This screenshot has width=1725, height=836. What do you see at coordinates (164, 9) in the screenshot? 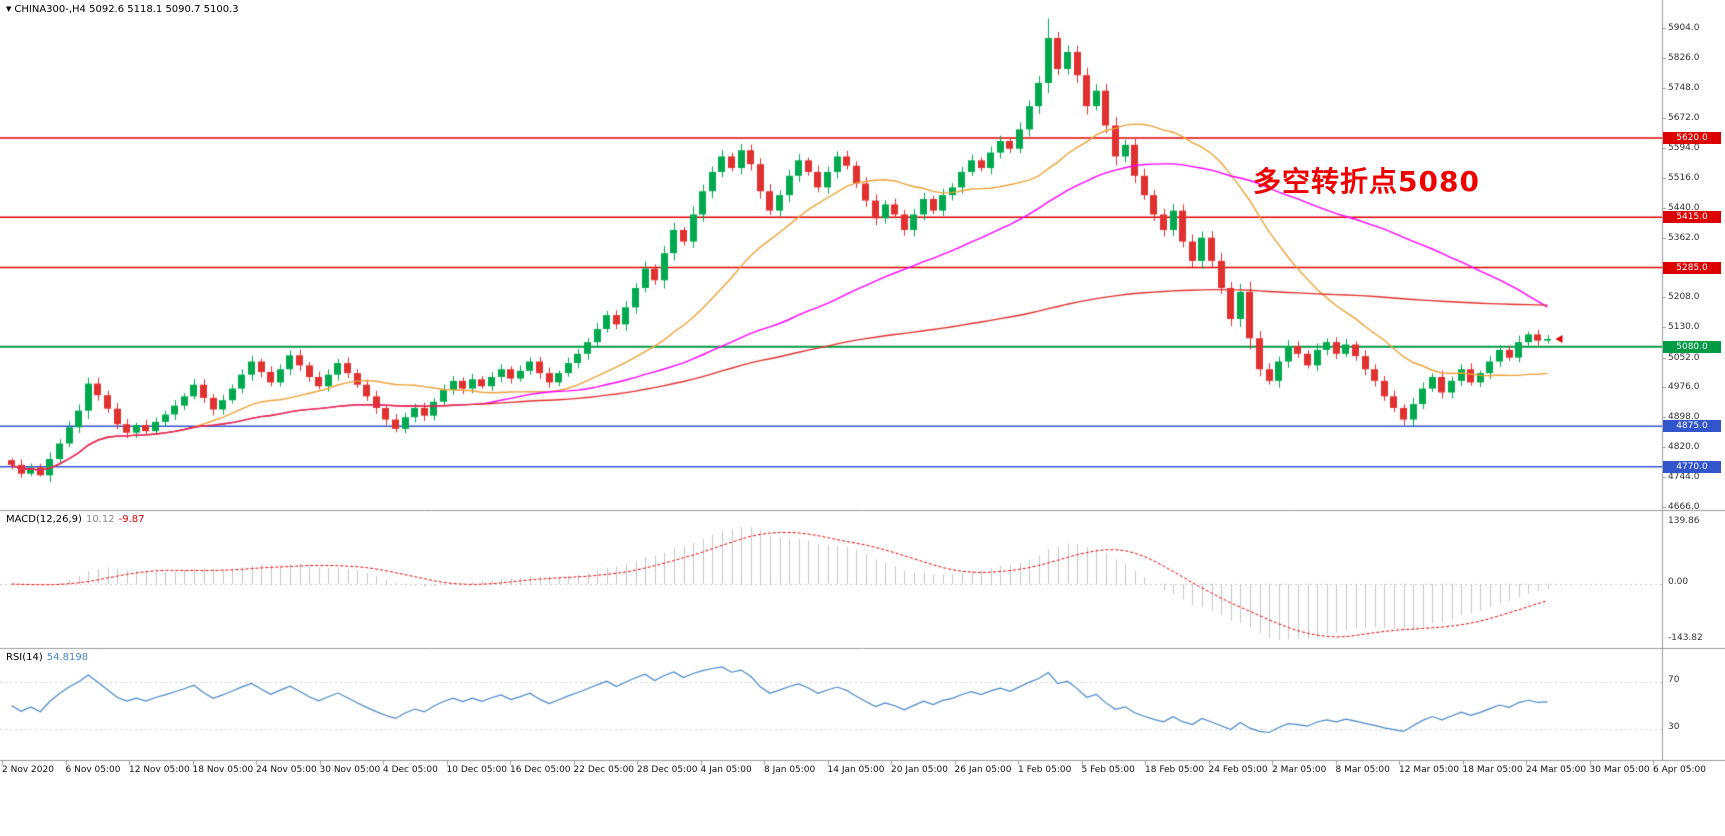
I see `ohlc-quote: 5092.6 5118.1 5090.7 5100.3` at bounding box center [164, 9].